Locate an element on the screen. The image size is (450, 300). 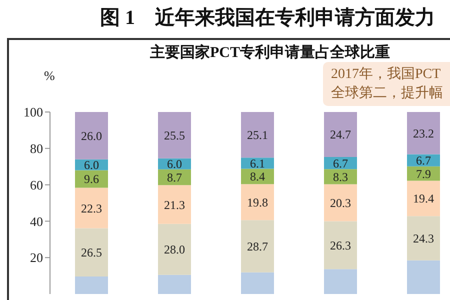
data-label: 28.0 is located at coordinates (174, 249).